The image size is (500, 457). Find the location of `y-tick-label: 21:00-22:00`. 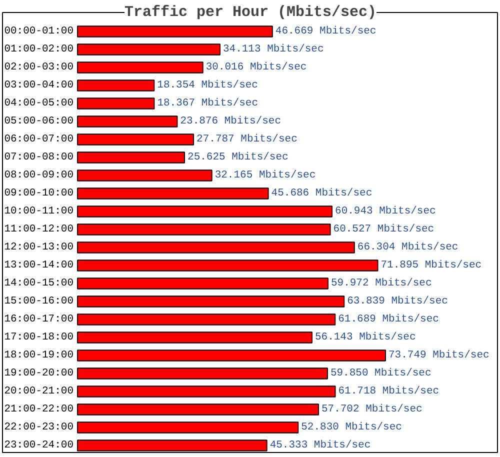

y-tick-label: 21:00-22:00 is located at coordinates (39, 410).